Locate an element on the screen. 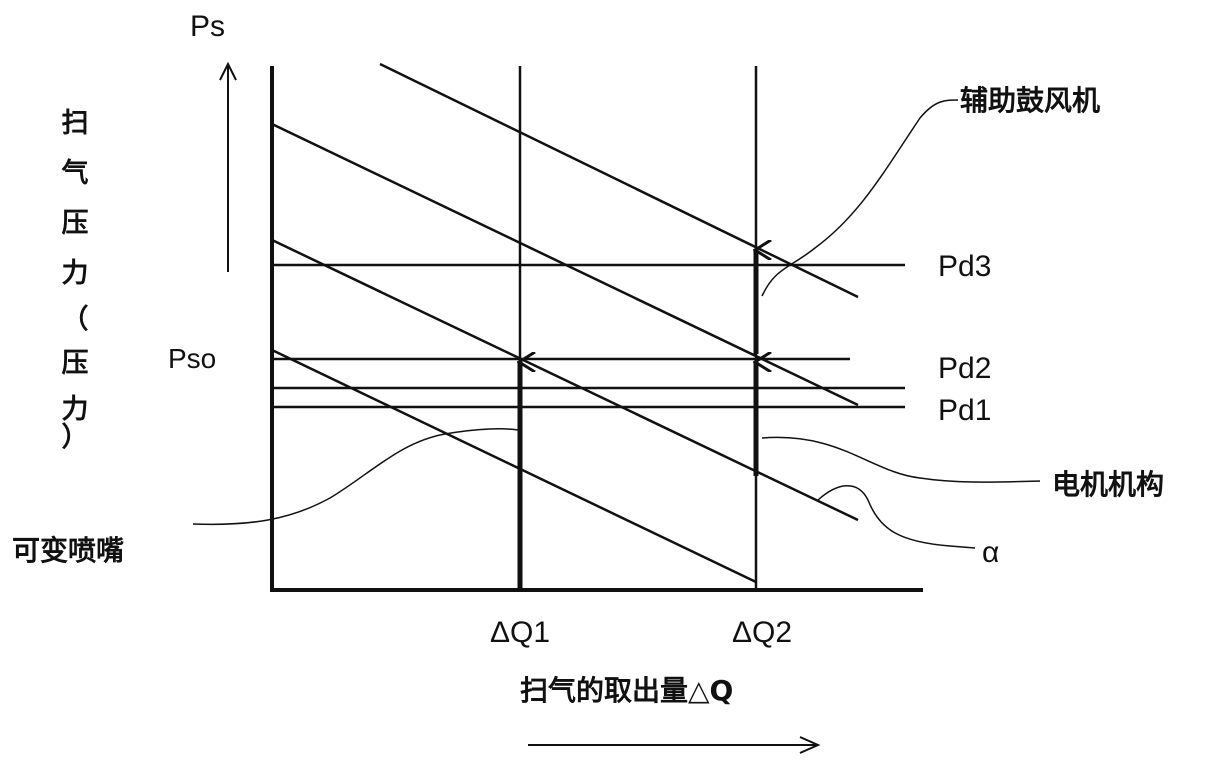 This screenshot has height=763, width=1208. y-axis-title-char: （ is located at coordinates (75, 319).